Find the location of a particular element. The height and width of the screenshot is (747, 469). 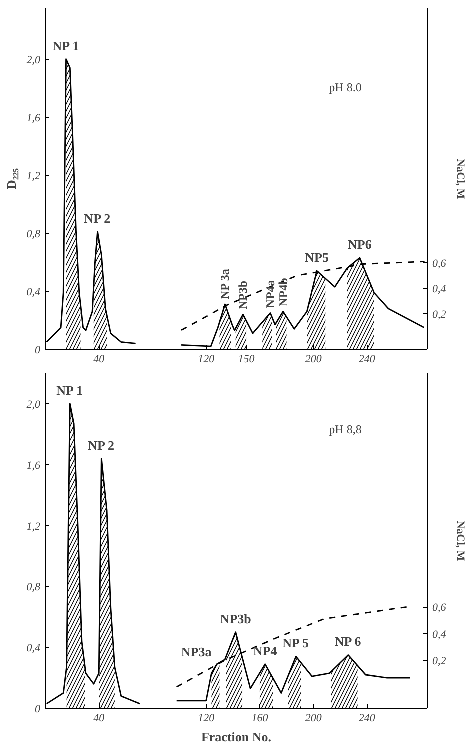

line-series is located at coordinates (292, 647).